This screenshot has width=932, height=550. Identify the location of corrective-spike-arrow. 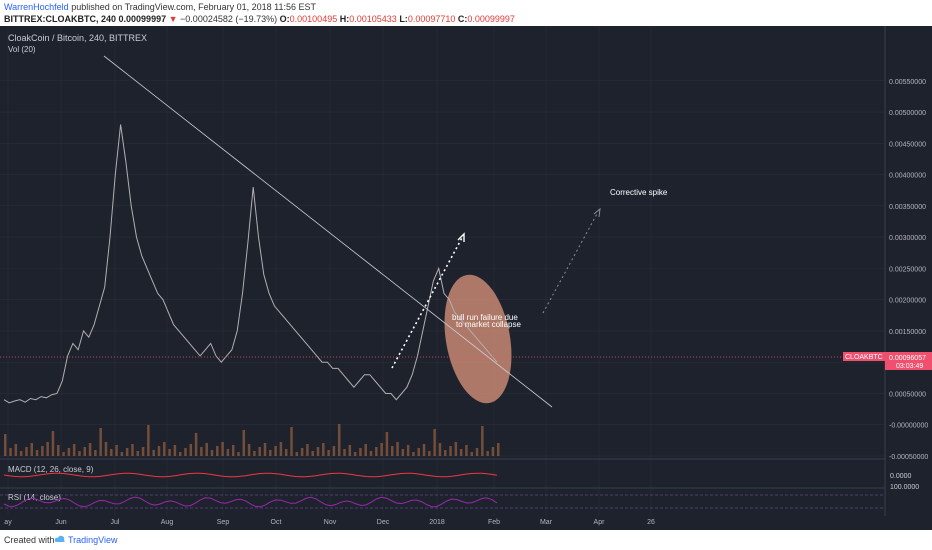
(570, 262).